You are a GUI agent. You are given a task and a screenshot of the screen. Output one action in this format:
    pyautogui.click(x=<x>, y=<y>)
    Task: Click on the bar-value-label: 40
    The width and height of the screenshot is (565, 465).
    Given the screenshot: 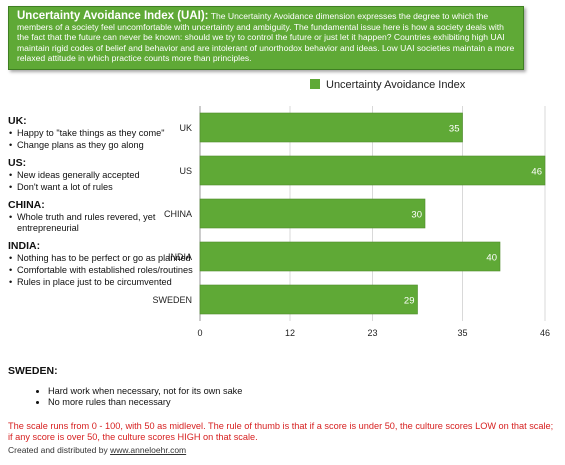 What is the action you would take?
    pyautogui.click(x=491, y=258)
    